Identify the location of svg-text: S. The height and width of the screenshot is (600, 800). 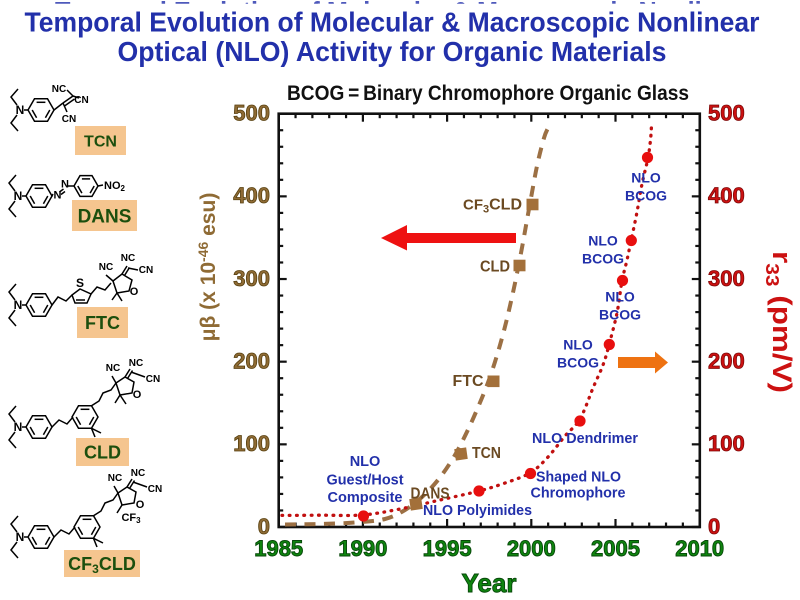
(80, 283).